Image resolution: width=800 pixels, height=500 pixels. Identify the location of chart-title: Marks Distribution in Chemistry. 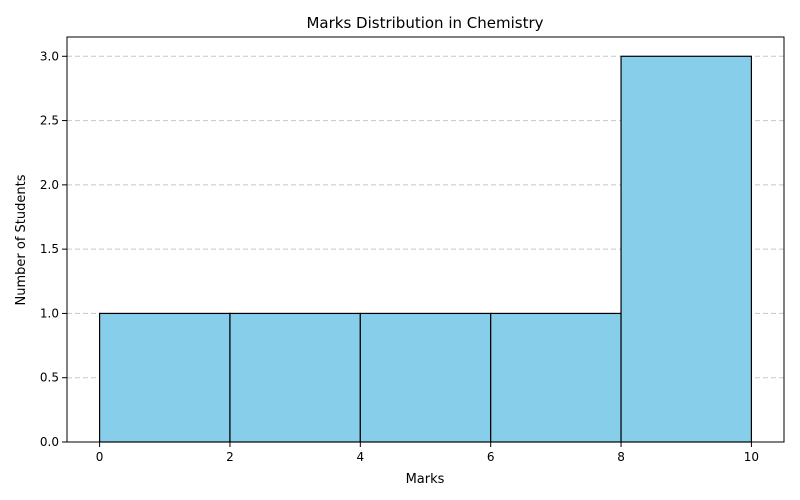
(424, 23).